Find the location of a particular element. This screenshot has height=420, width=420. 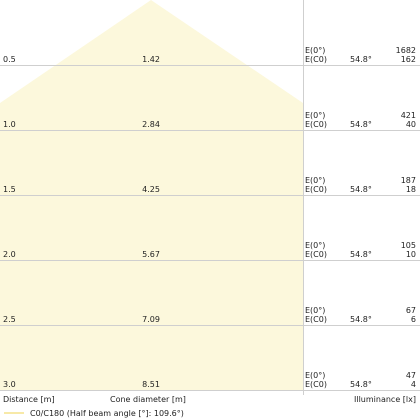

e0-value: 187 is located at coordinates (408, 180).